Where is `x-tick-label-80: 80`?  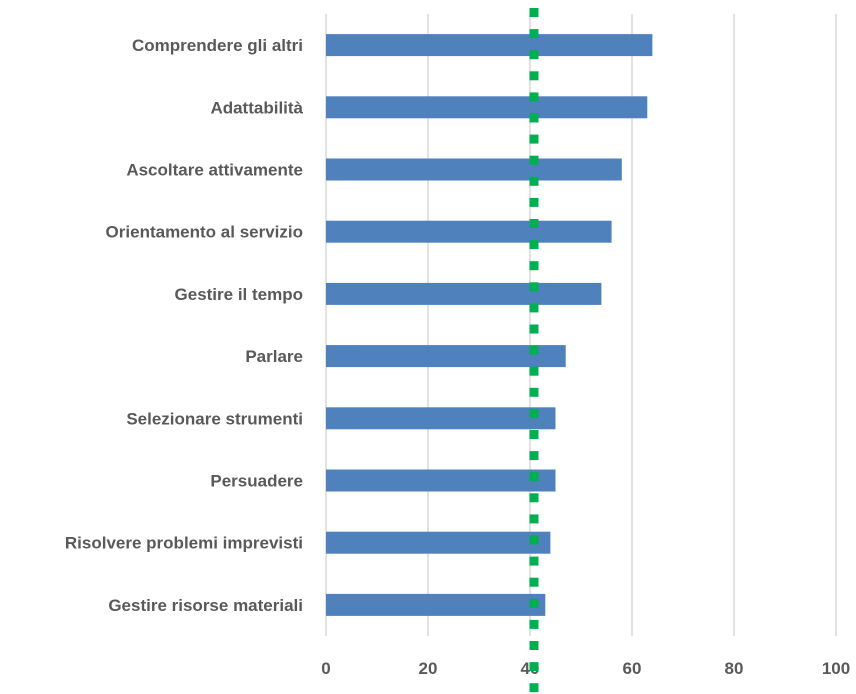 x-tick-label-80: 80 is located at coordinates (734, 668).